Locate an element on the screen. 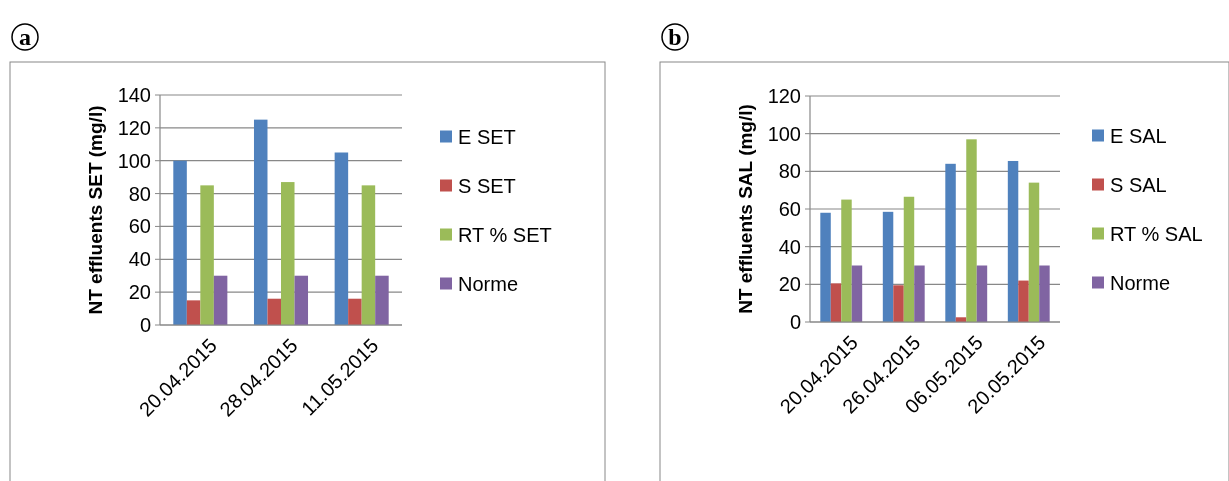 The height and width of the screenshot is (481, 1229). legend-label: RT % SET is located at coordinates (505, 234).